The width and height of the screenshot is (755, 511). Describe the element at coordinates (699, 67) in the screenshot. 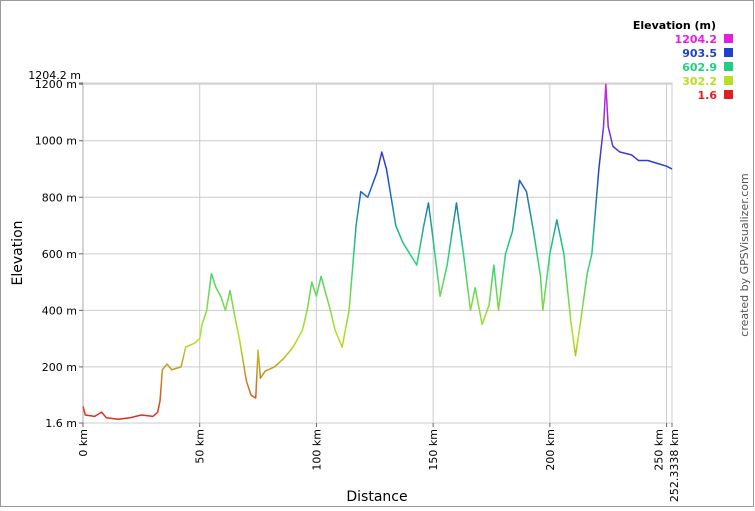

I see `legend-label: 602.9` at that location.